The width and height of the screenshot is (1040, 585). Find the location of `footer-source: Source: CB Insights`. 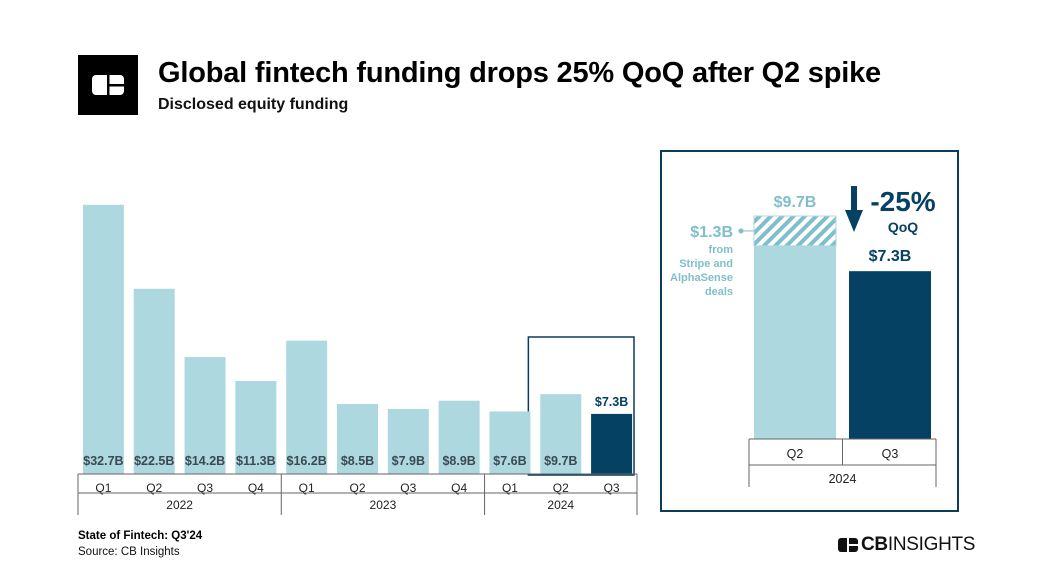

footer-source: Source: CB Insights is located at coordinates (129, 552).